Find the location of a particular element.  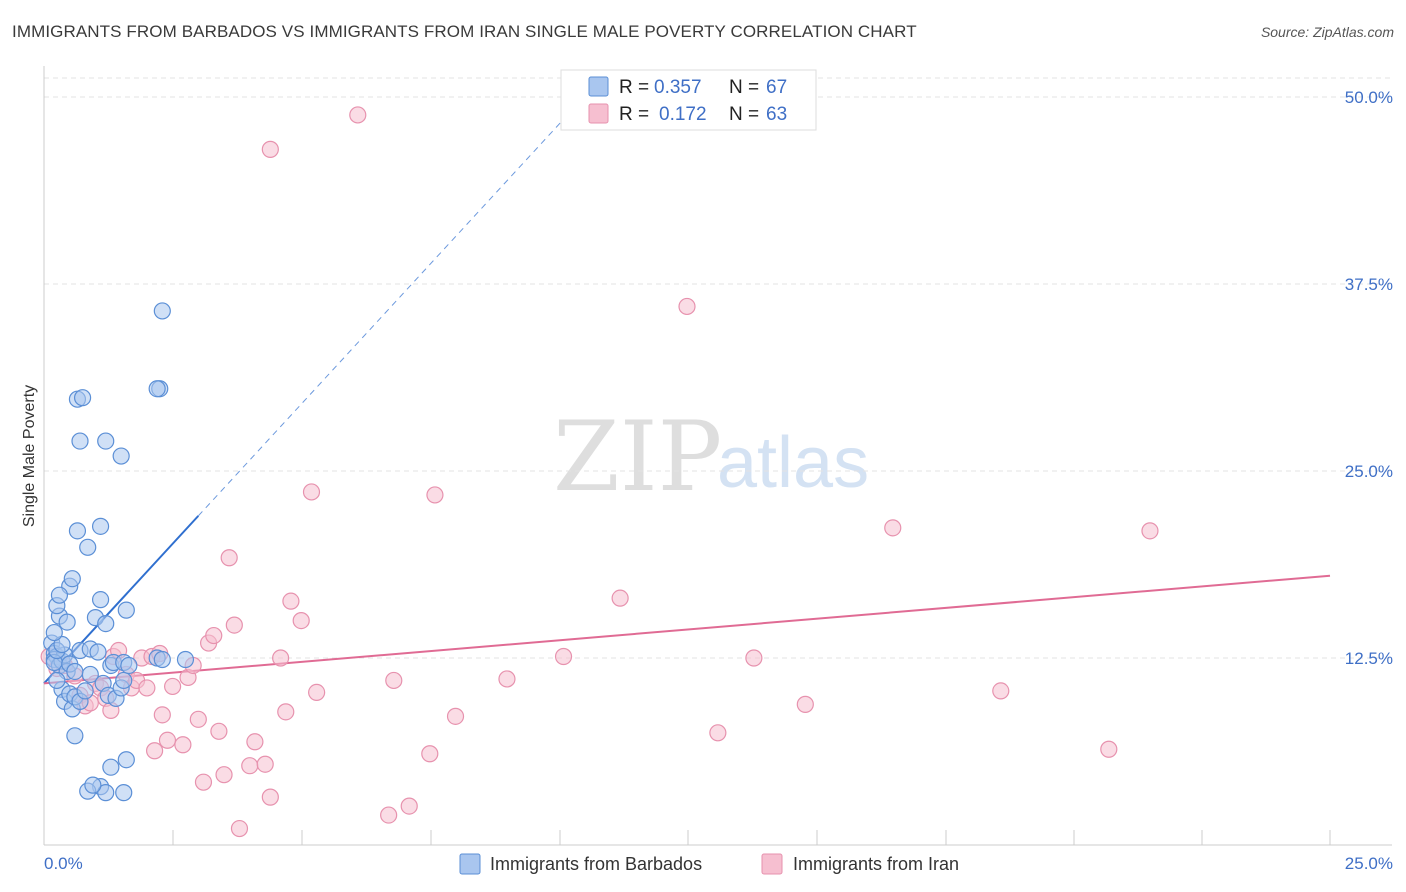

legend-n-label-barbados: N = is located at coordinates (744, 87).